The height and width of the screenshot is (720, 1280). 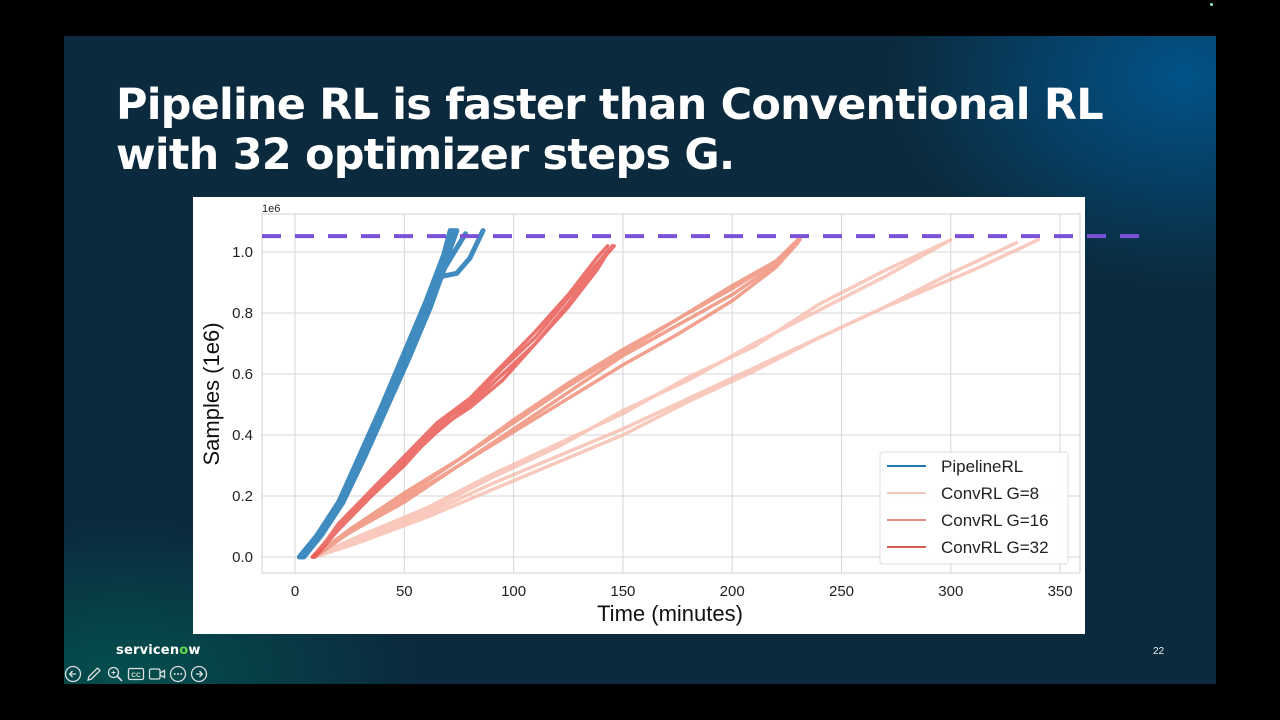 What do you see at coordinates (622, 591) in the screenshot?
I see `x-tick-label: 150` at bounding box center [622, 591].